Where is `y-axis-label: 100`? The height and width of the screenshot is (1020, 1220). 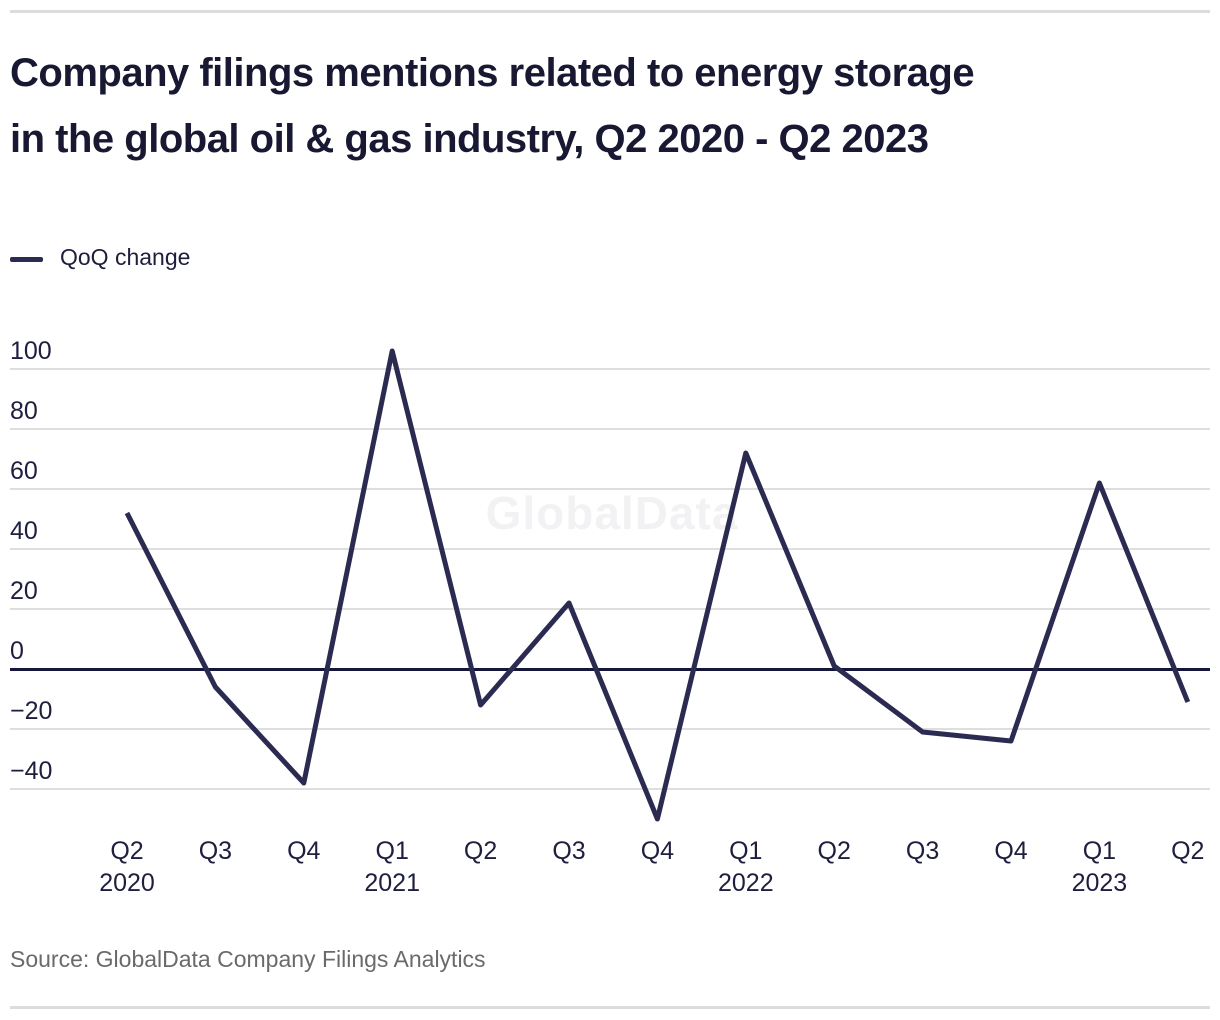
y-axis-label: 100 is located at coordinates (31, 351).